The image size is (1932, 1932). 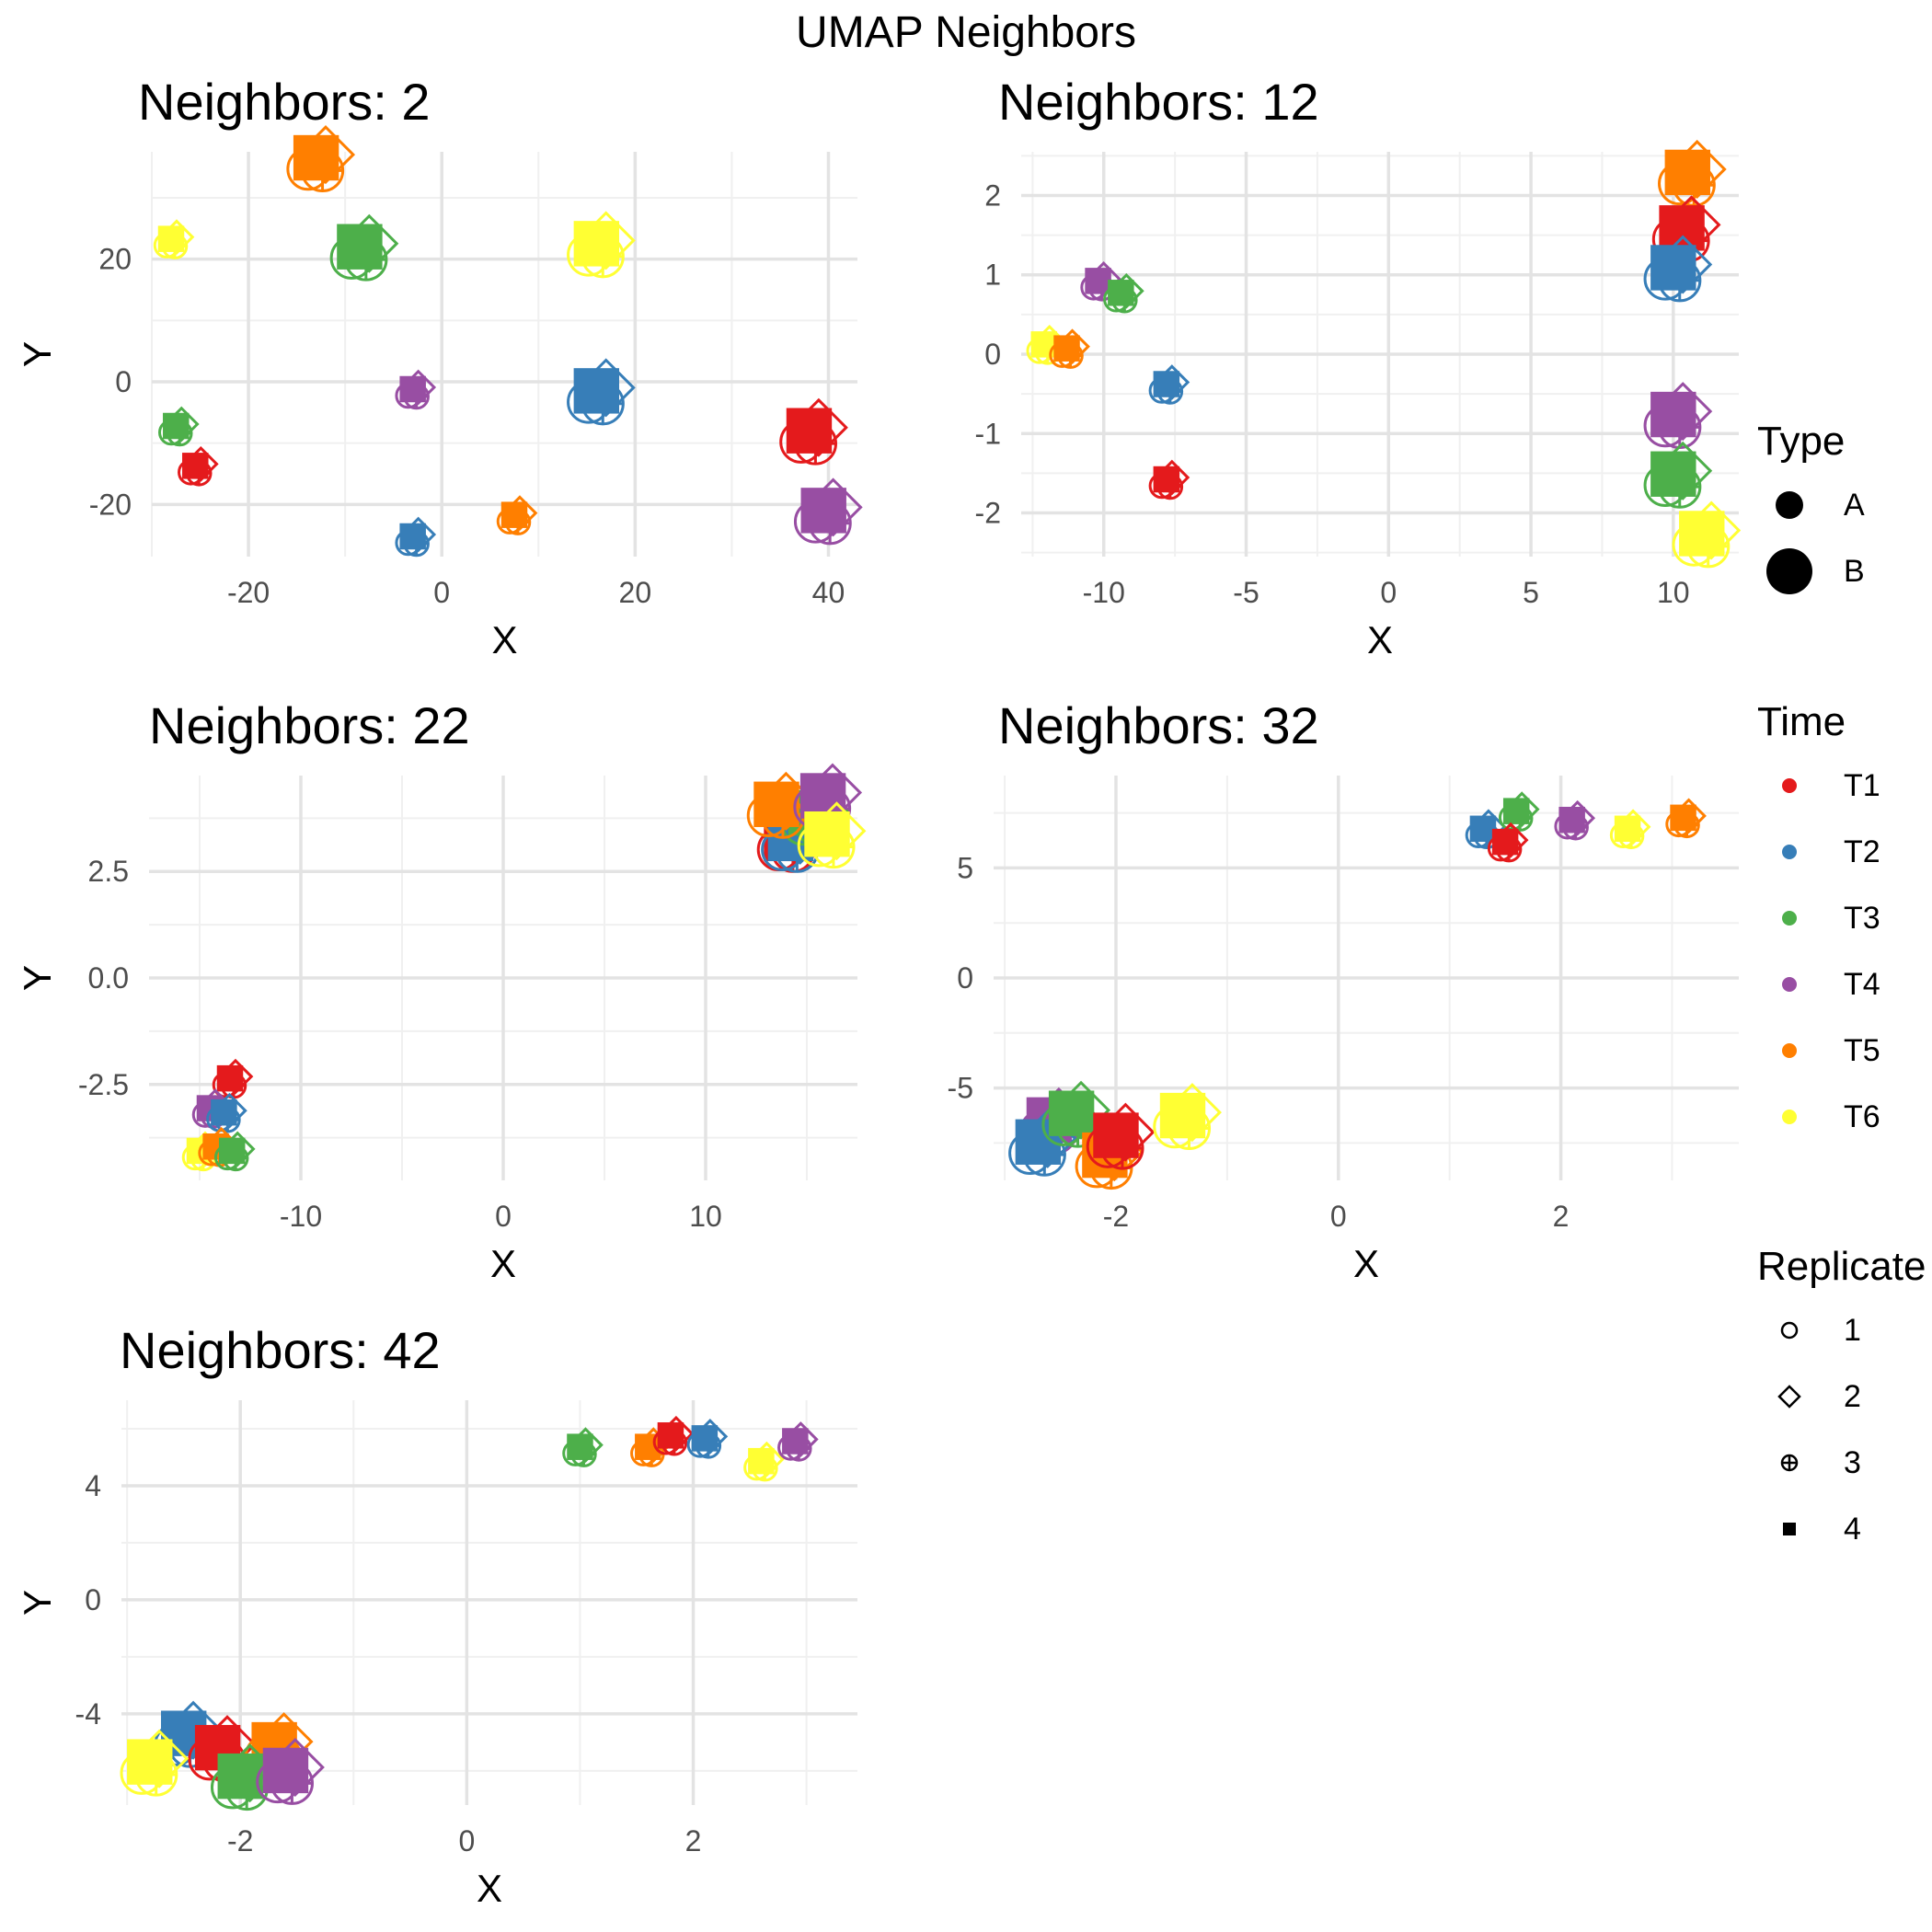 I want to click on legend-type-title: Type, so click(x=1801, y=441).